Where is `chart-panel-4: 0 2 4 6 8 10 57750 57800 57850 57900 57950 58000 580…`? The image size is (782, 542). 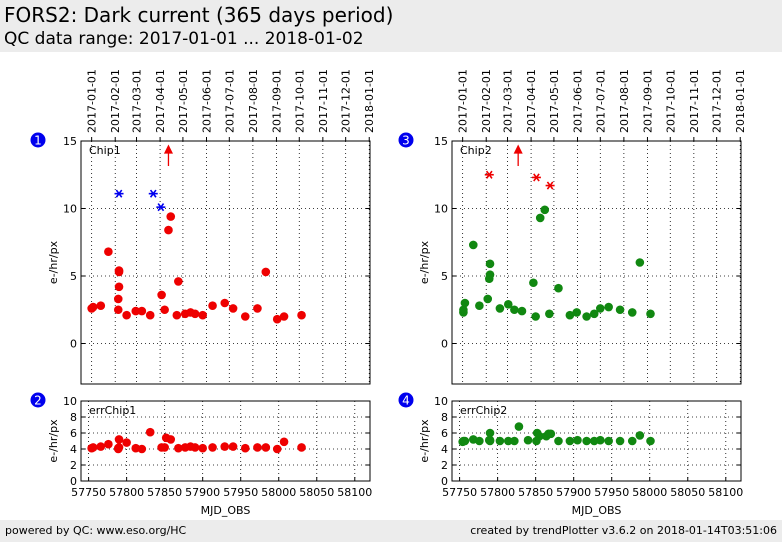 chart-panel-4: 0 2 4 6 8 10 57750 57800 57850 57900 57950 58000 580… is located at coordinates (570, 454).